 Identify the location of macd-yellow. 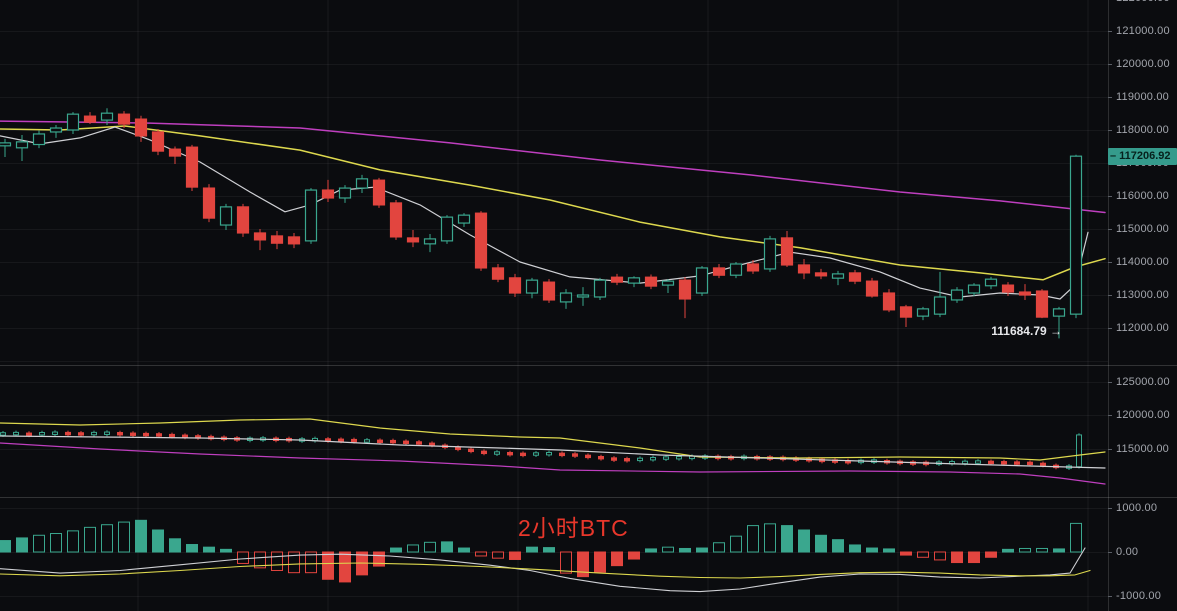
(545, 570).